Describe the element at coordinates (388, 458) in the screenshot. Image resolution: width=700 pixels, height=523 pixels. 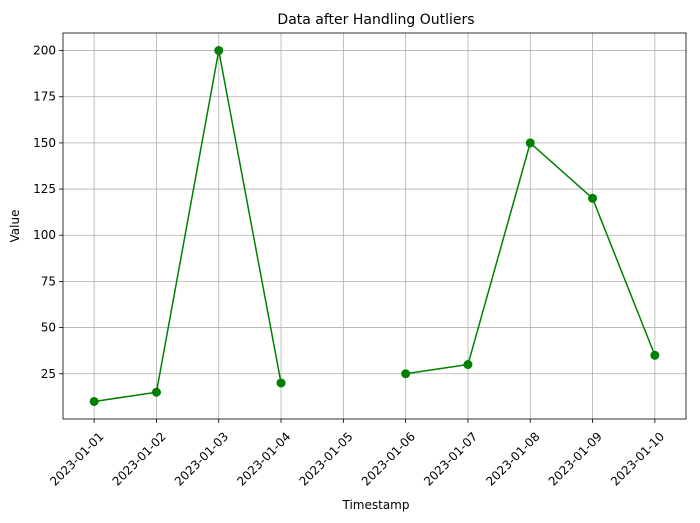
I see `x-tick-label: 2023-01-06` at that location.